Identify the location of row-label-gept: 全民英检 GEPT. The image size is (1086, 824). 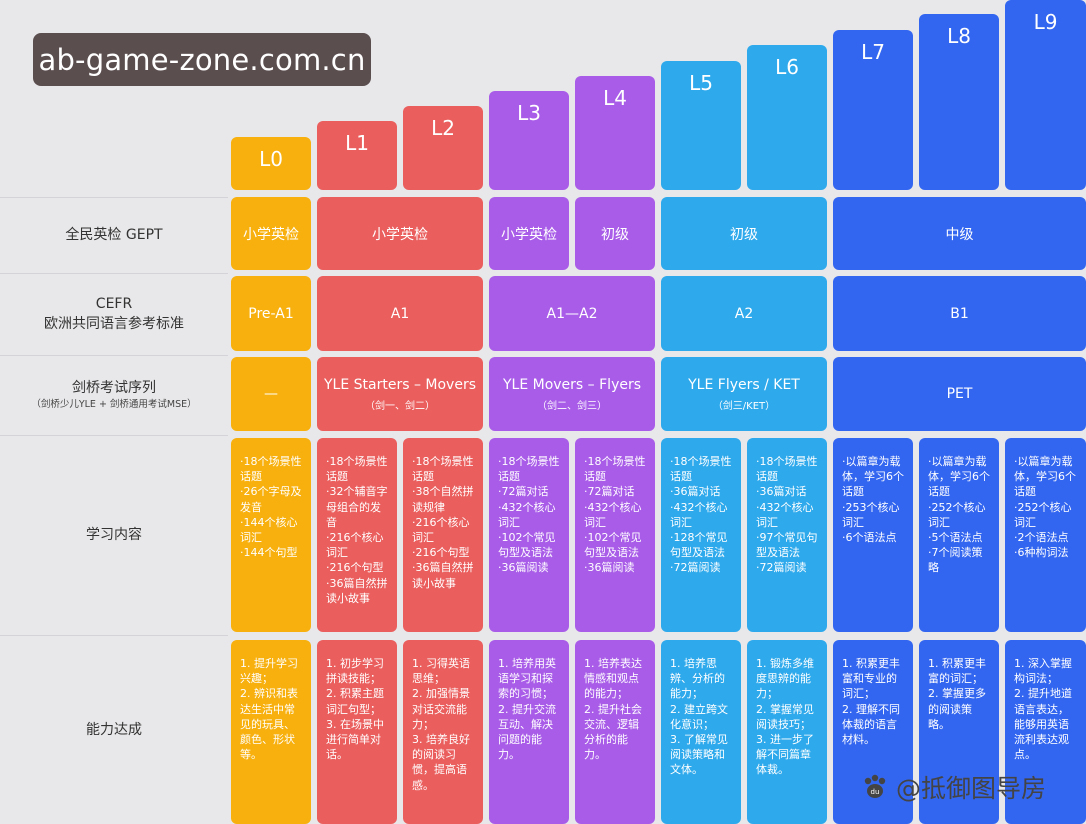
(114, 235).